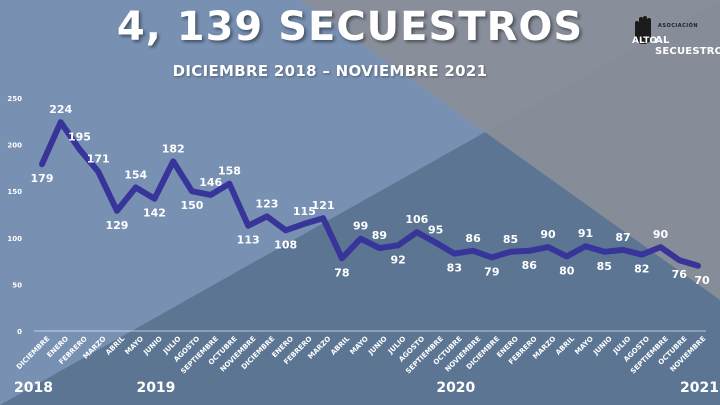 The image size is (720, 405). Describe the element at coordinates (491, 271) in the screenshot. I see `data-label: 79` at that location.